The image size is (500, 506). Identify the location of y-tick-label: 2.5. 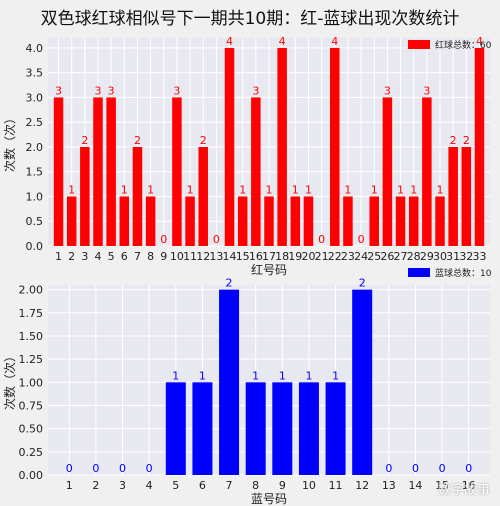
(35, 122).